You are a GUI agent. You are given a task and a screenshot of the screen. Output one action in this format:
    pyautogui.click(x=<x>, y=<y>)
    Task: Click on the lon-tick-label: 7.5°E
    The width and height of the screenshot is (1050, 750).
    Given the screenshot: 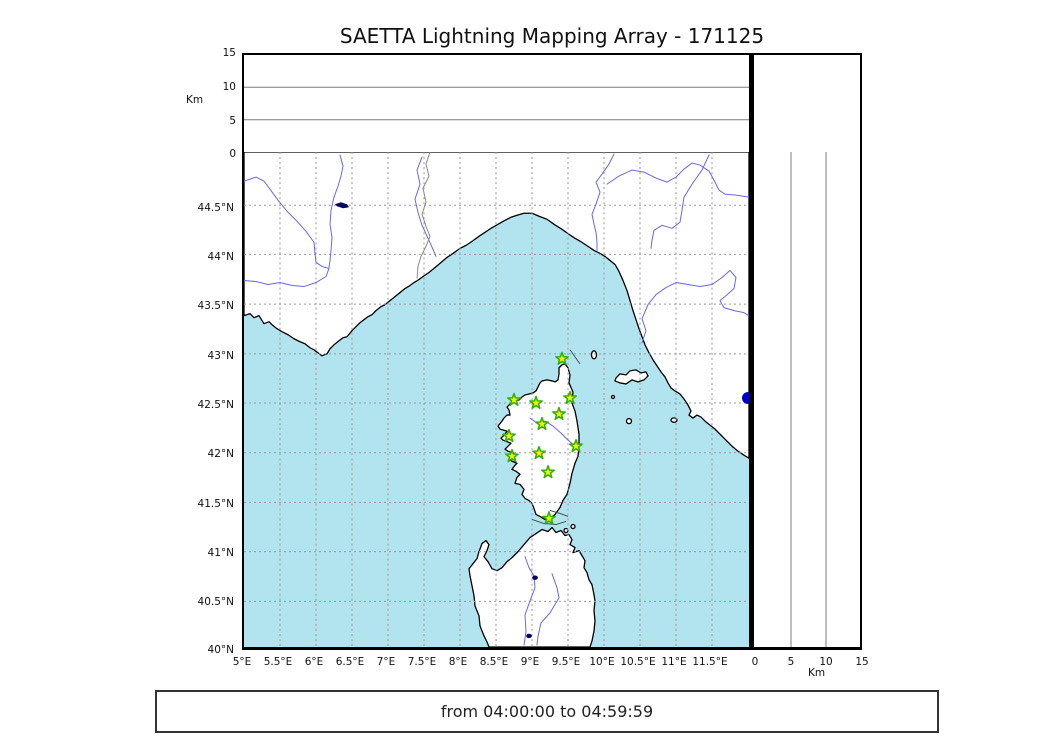 What is the action you would take?
    pyautogui.click(x=422, y=662)
    